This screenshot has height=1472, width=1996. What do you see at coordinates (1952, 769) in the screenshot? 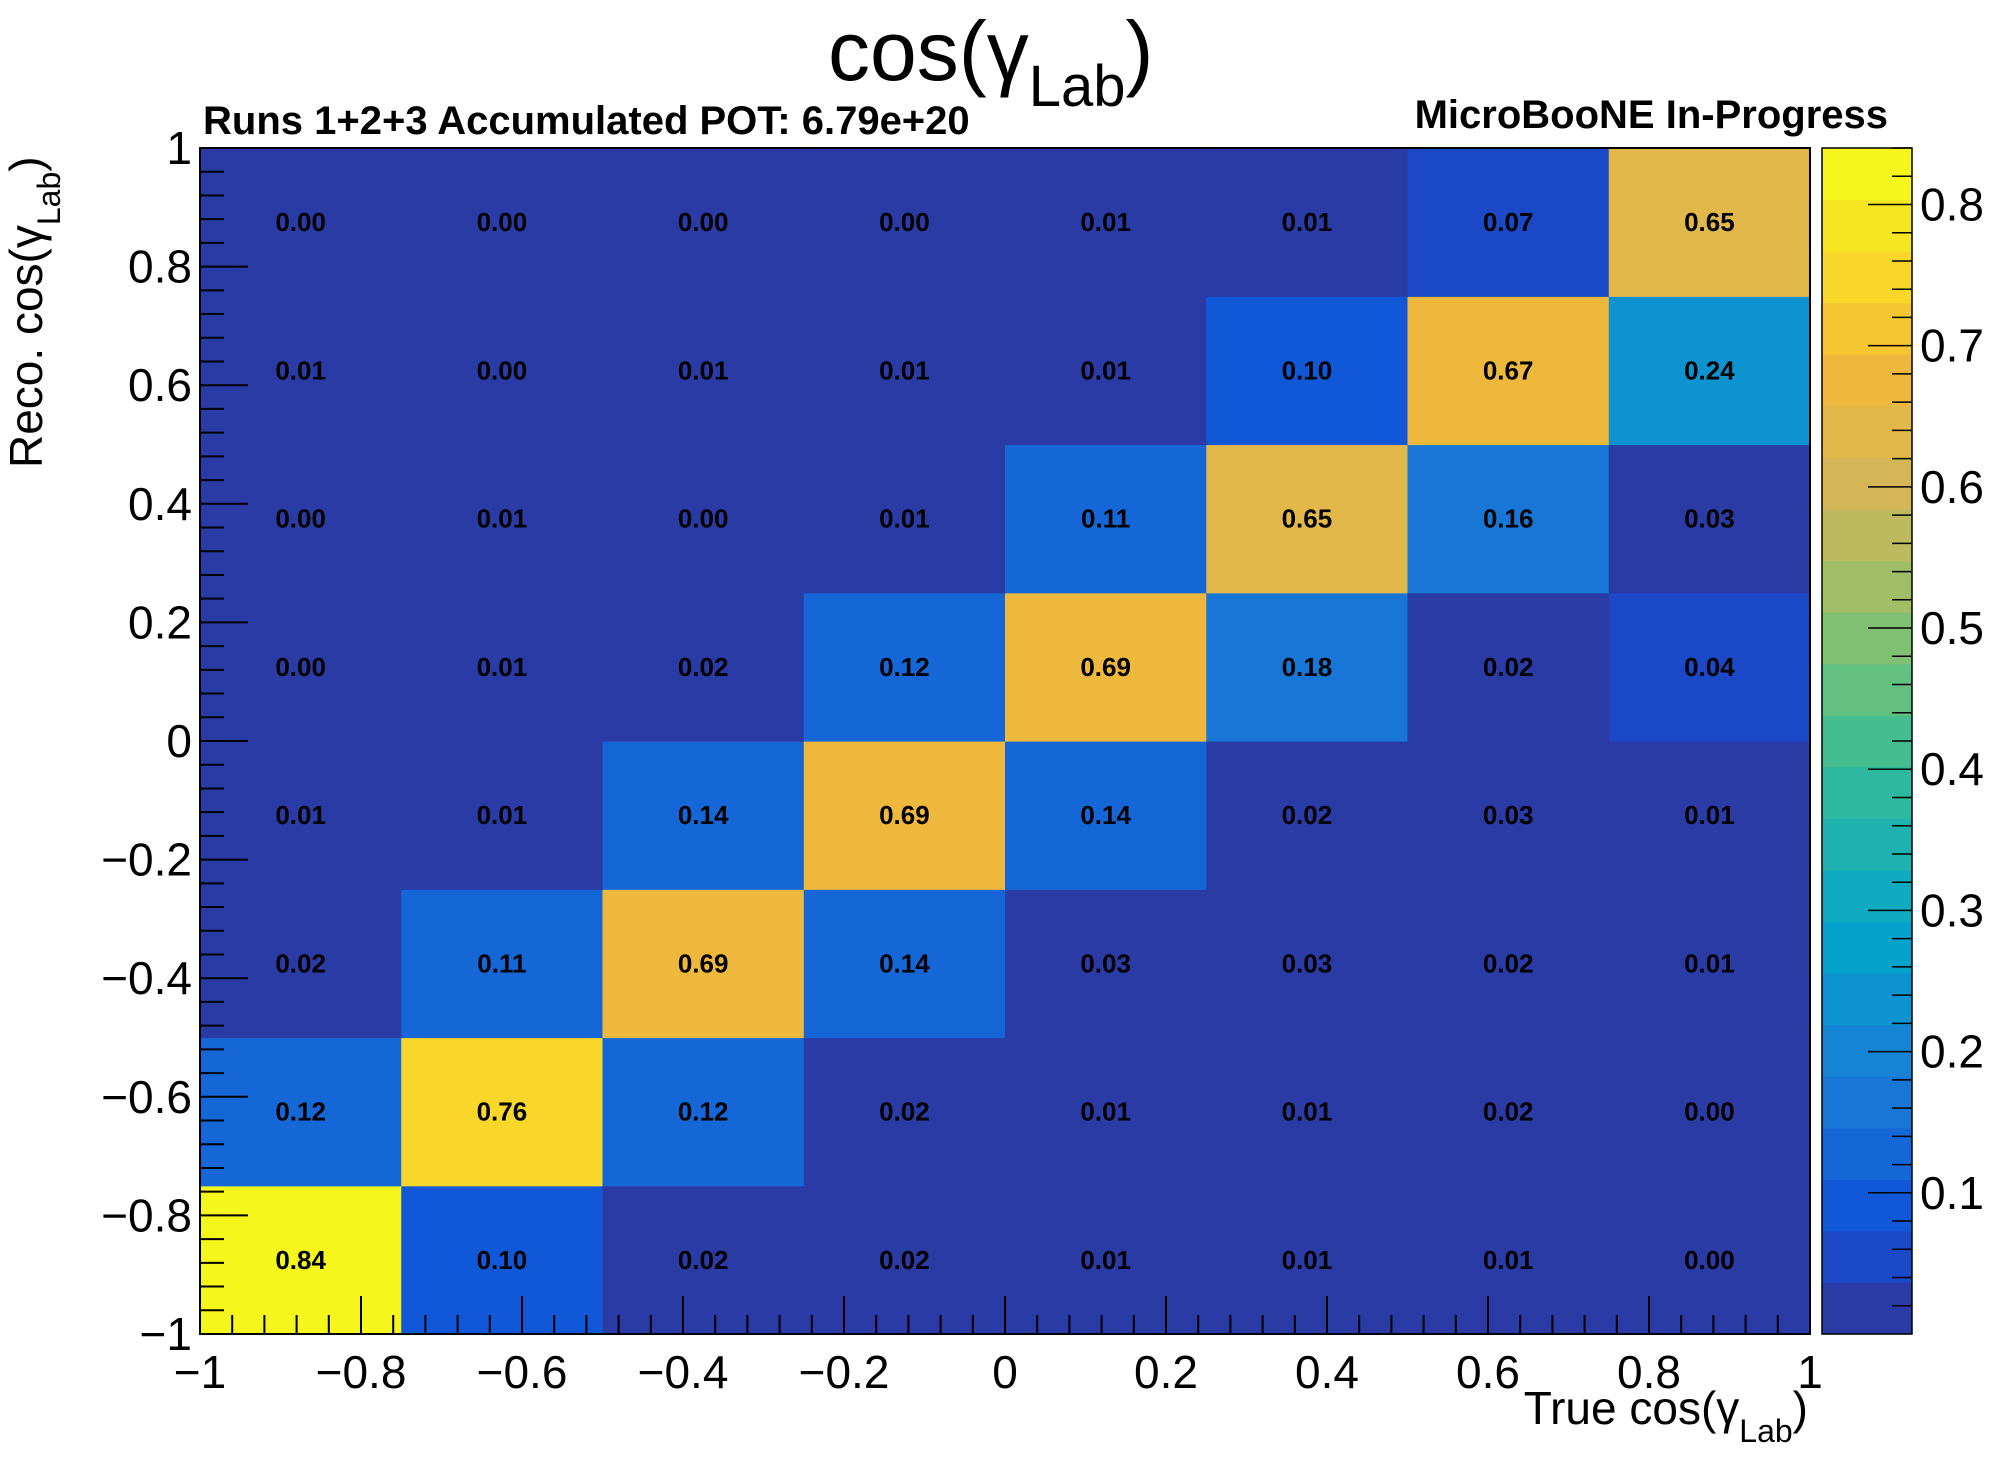
I see `color-scale-tick-label: 0.4` at bounding box center [1952, 769].